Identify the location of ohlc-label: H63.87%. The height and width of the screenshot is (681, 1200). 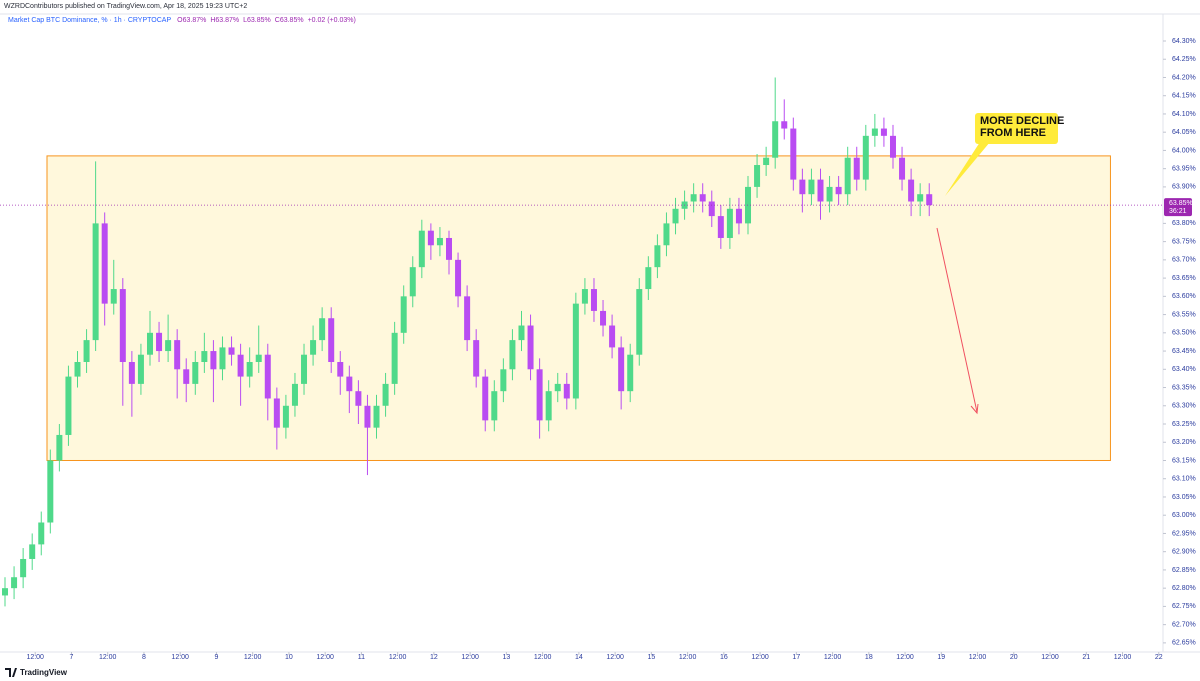
(224, 20).